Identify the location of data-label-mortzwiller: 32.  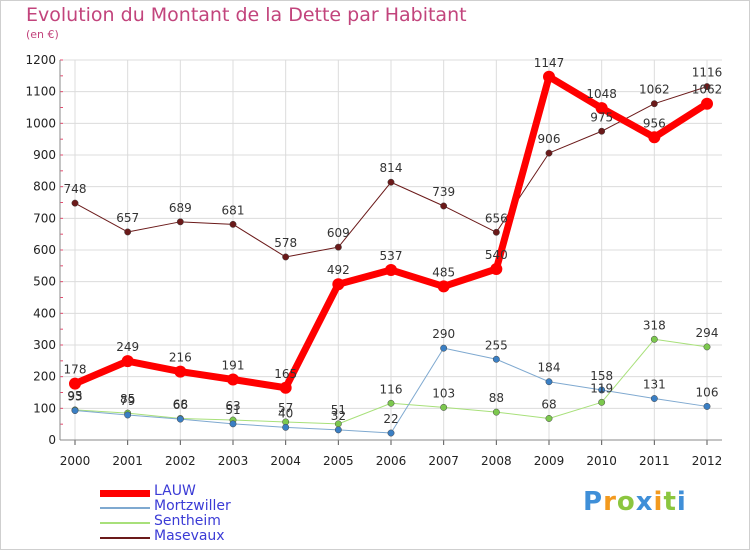
(338, 416).